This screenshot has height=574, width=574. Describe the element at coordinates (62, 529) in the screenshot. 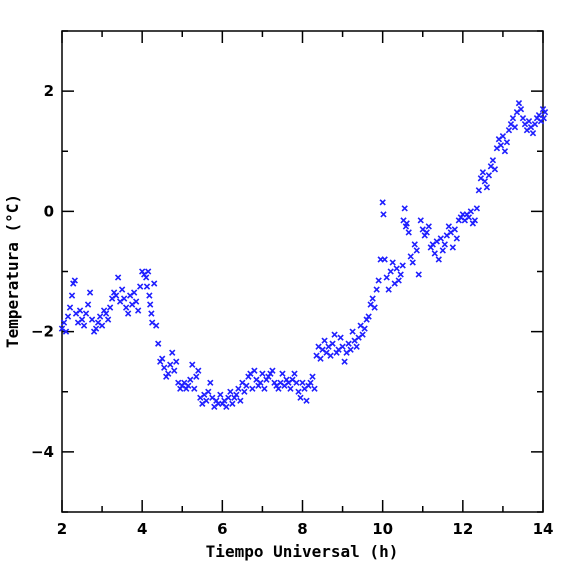

I see `x-tick-label: 2` at that location.